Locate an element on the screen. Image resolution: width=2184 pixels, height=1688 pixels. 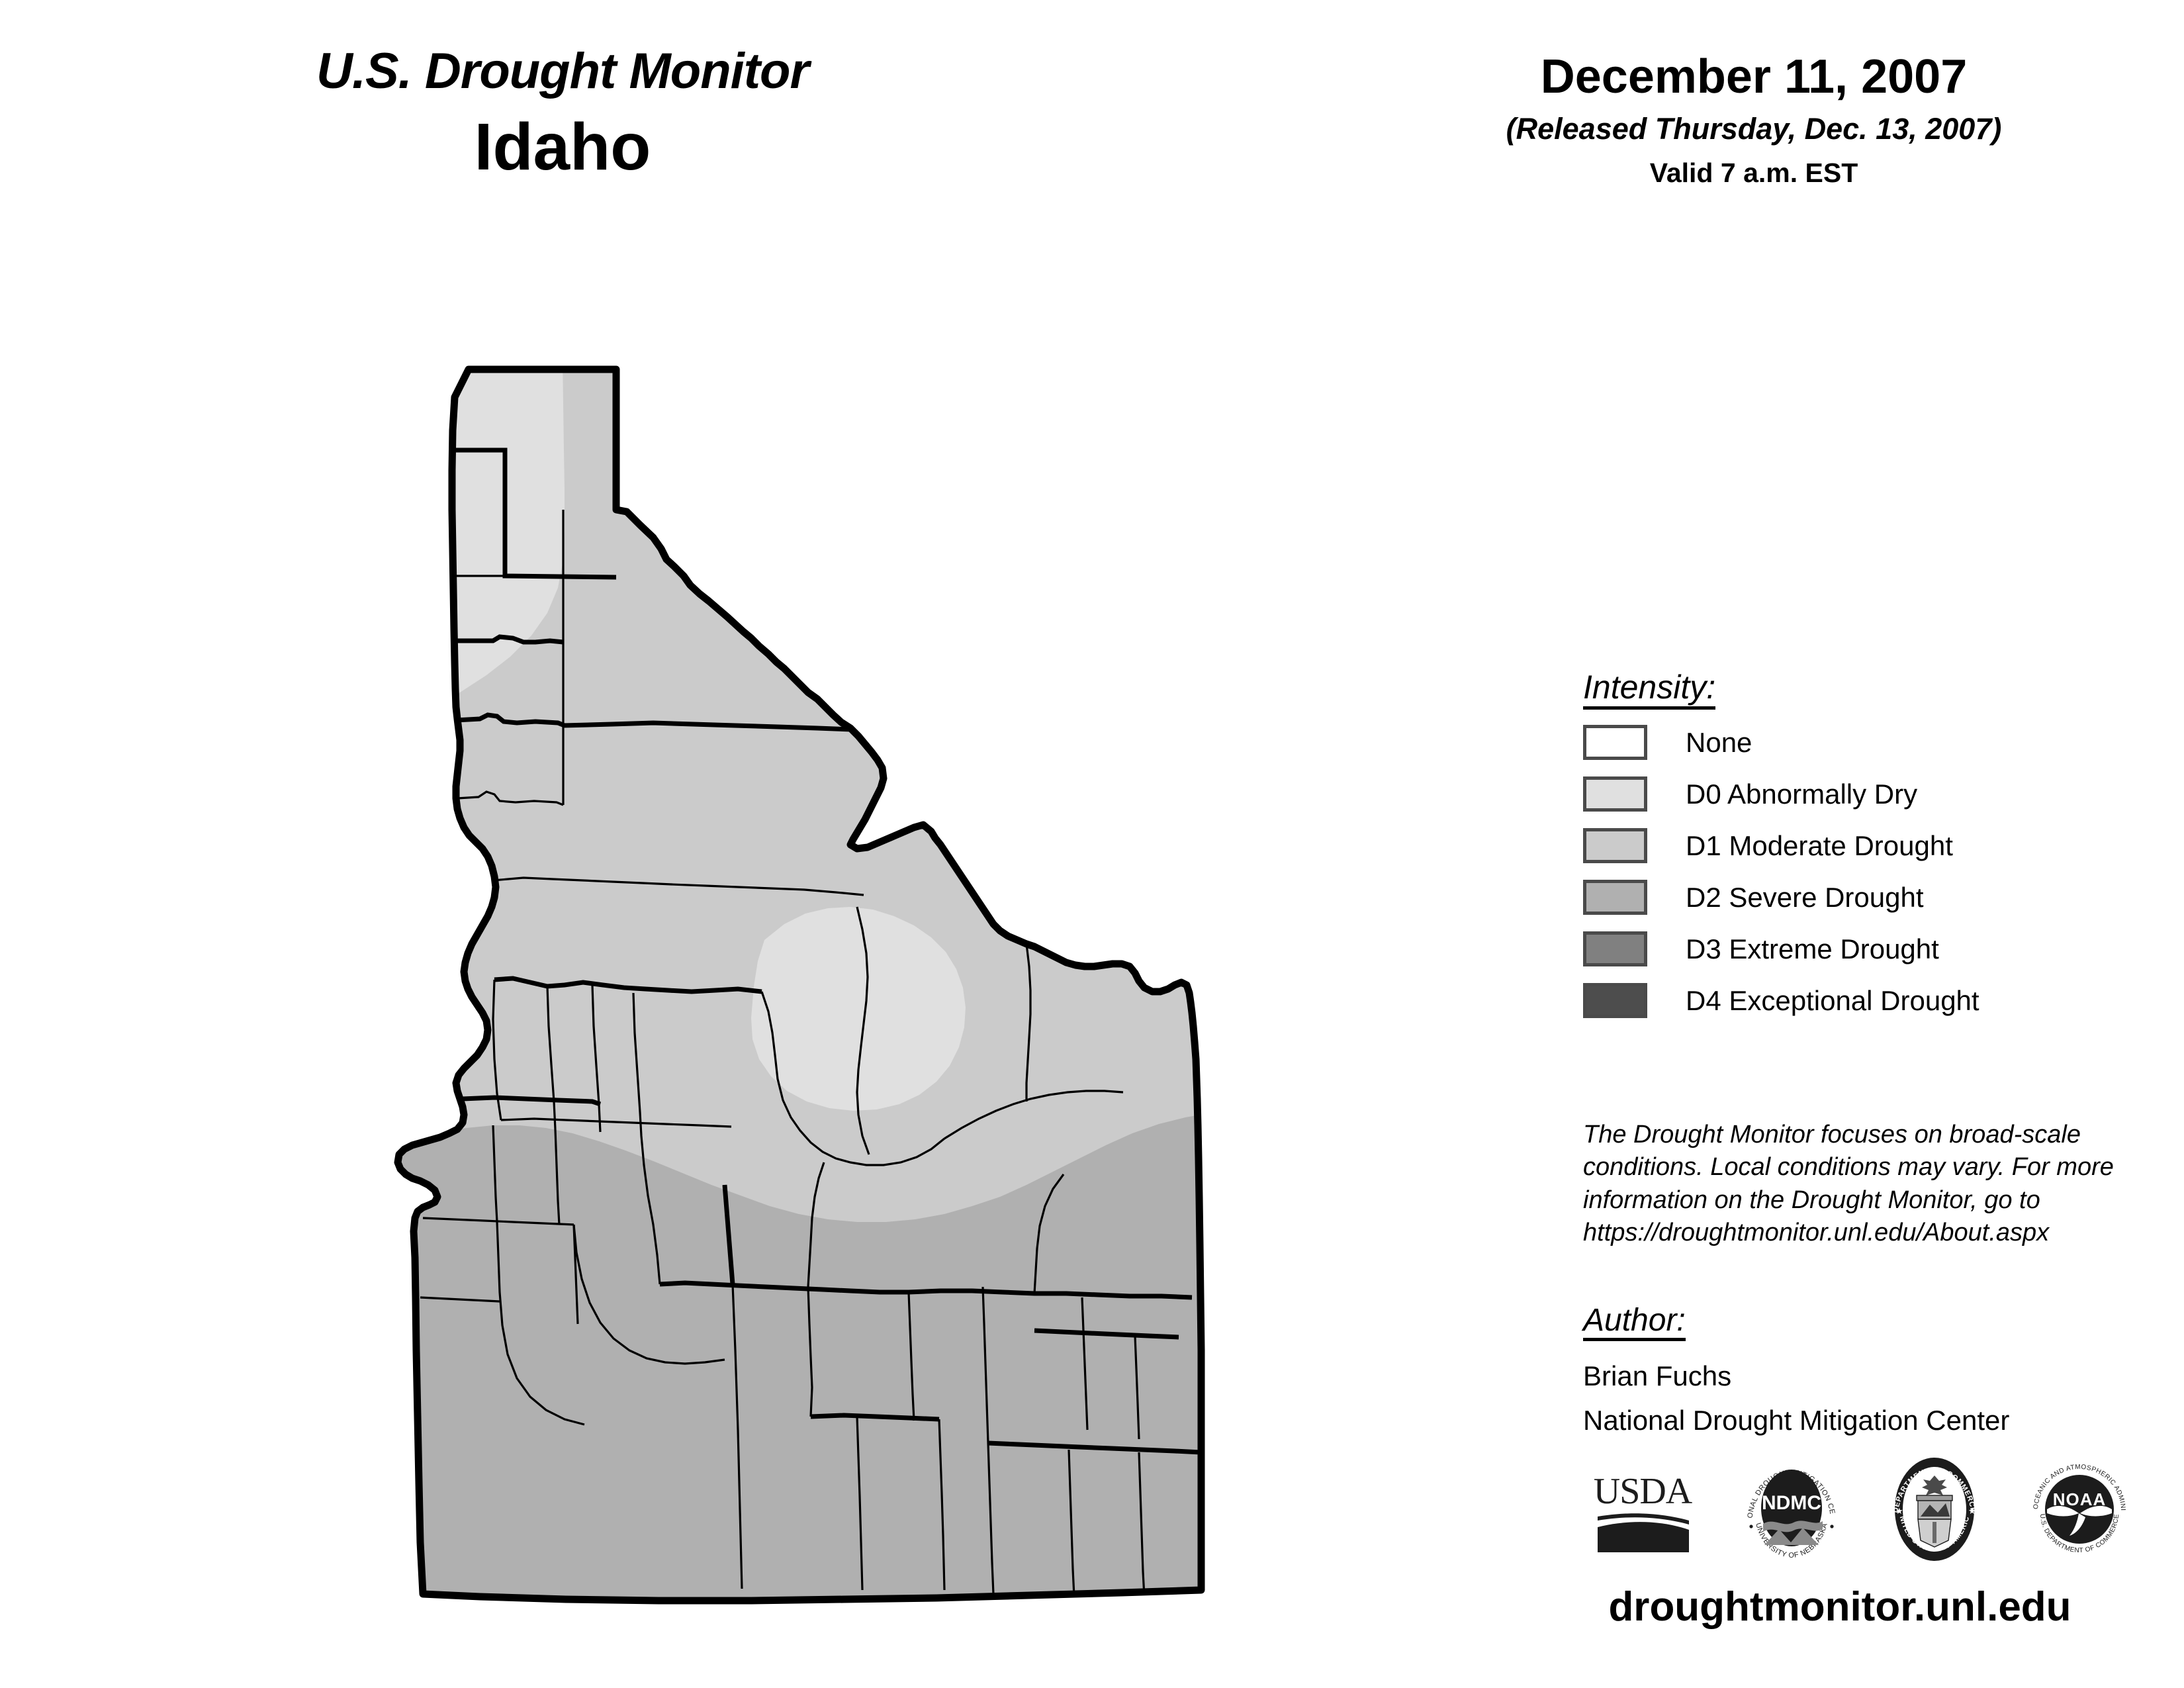
legend-item-d0: D0 Abnormally Dry is located at coordinates (1854, 794).